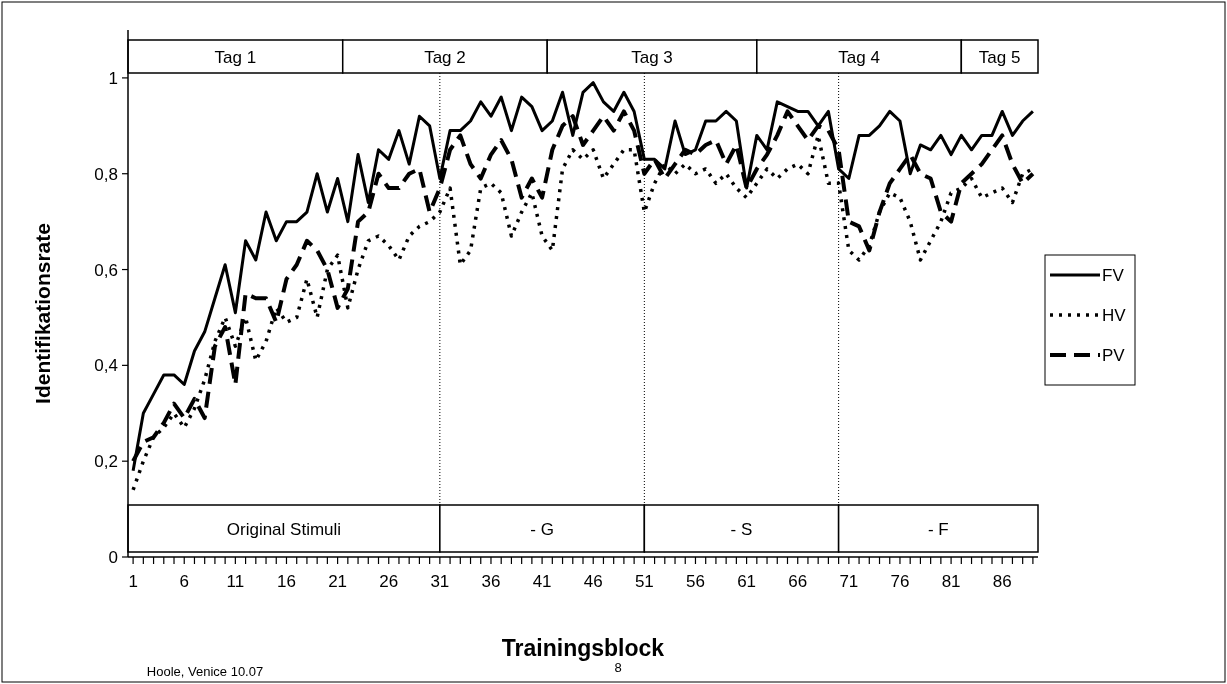  I want to click on band-label: Original Stimuli, so click(284, 529).